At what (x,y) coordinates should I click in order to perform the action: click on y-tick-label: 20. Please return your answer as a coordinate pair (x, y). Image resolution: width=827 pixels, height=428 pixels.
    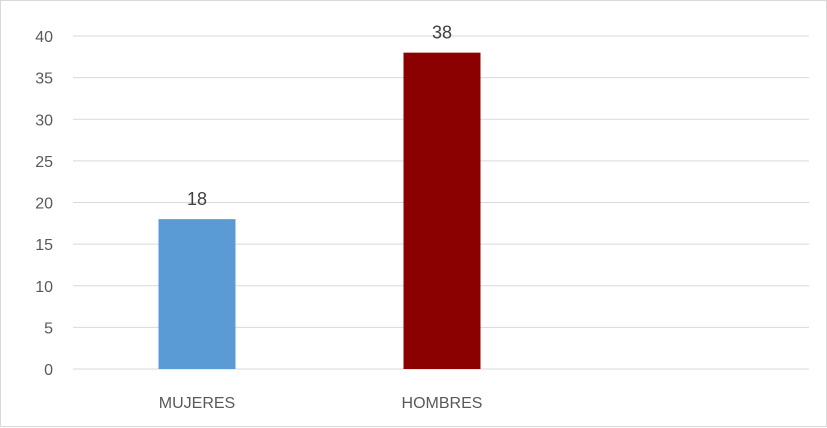
    Looking at the image, I should click on (44, 204).